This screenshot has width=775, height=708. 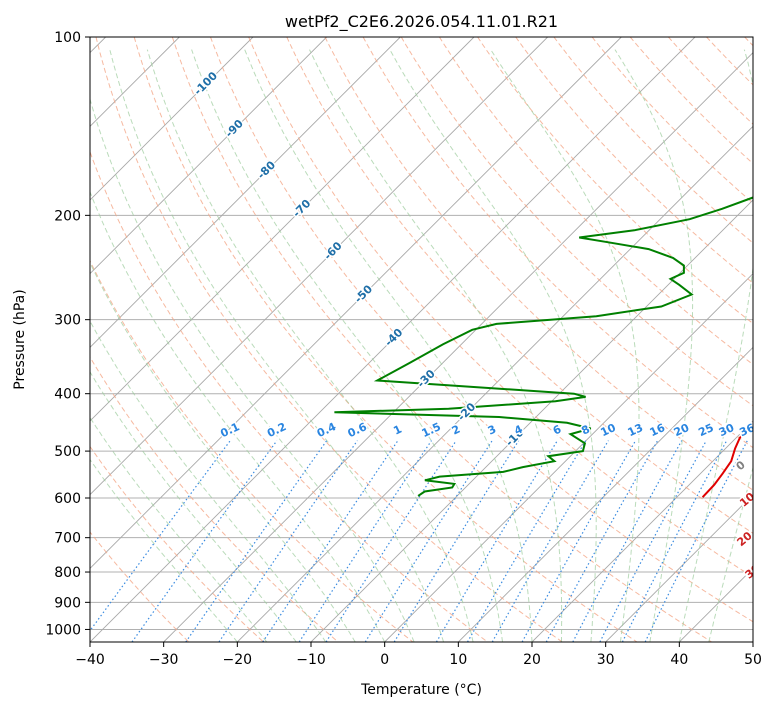 I want to click on x-tick-label: 40, so click(x=679, y=660).